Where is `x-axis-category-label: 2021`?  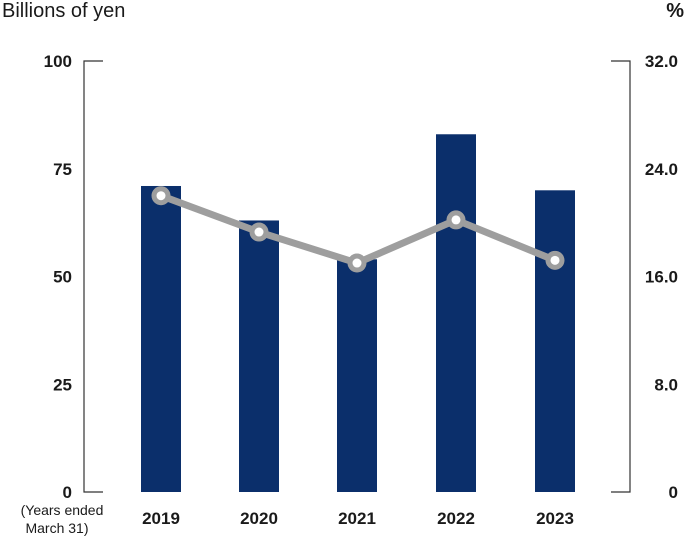 x-axis-category-label: 2021 is located at coordinates (357, 518).